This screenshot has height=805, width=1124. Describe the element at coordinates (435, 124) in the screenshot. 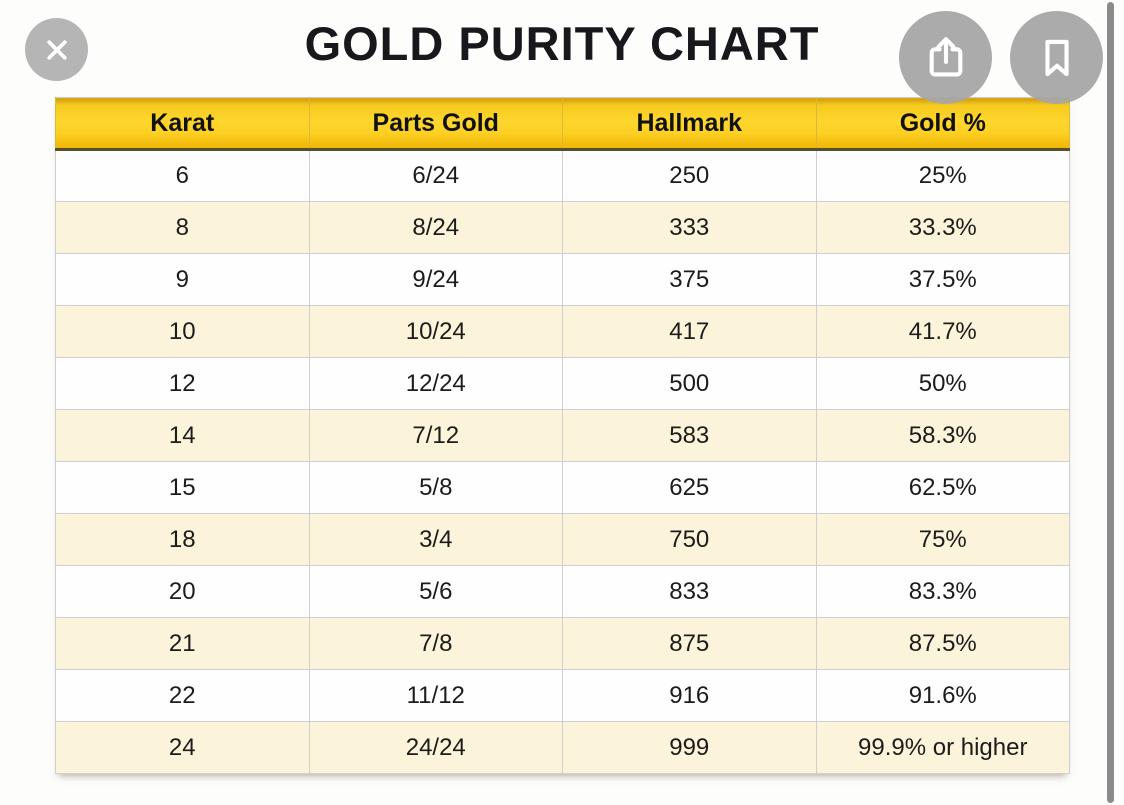

I see `column-header: Parts Gold` at that location.